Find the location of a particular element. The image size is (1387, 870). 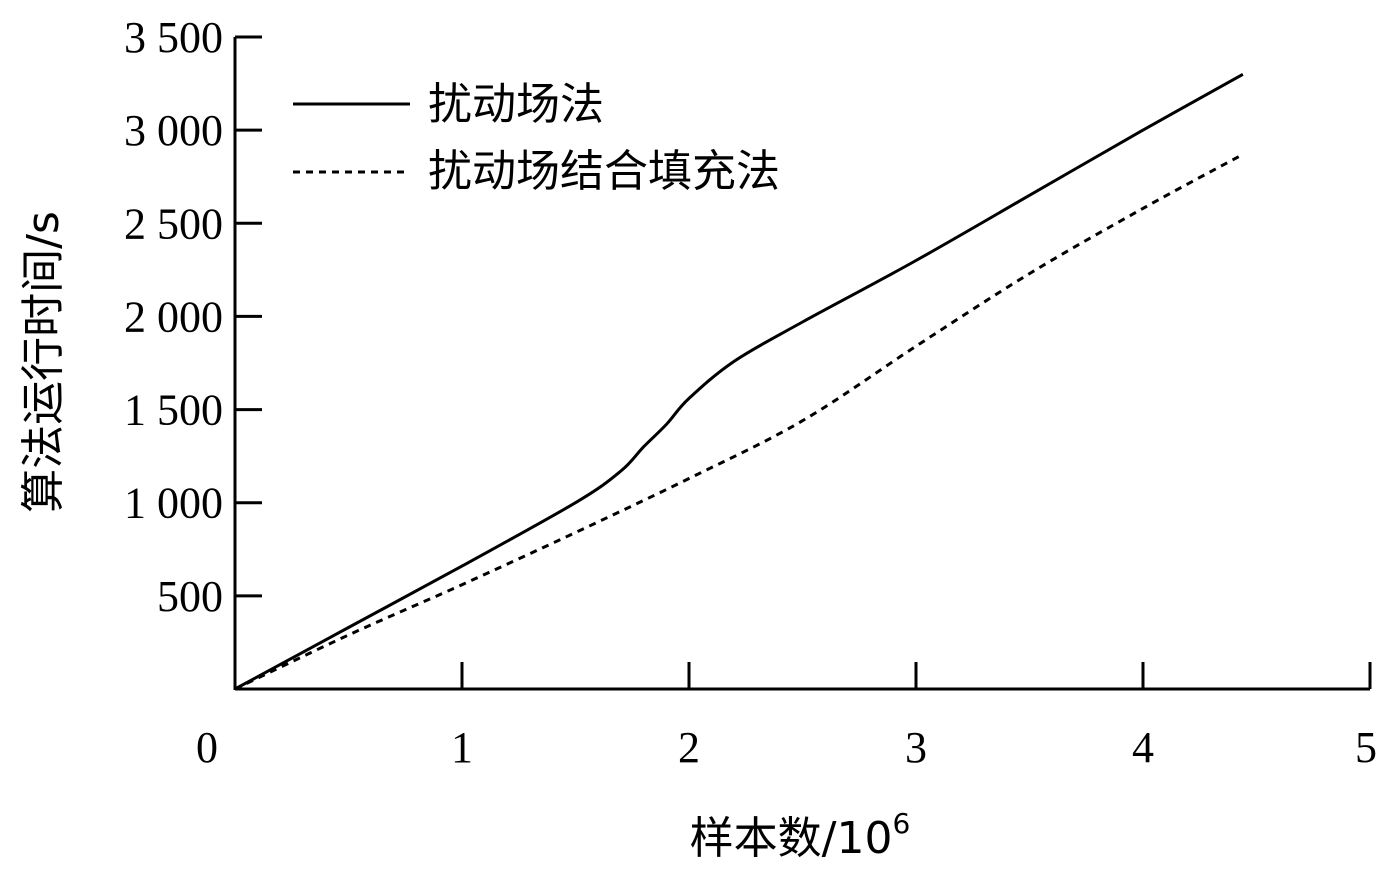

y-axis-ticks: 500 1 000 1 500 2 000 2 500 3 000 3 500 is located at coordinates (193, 317).